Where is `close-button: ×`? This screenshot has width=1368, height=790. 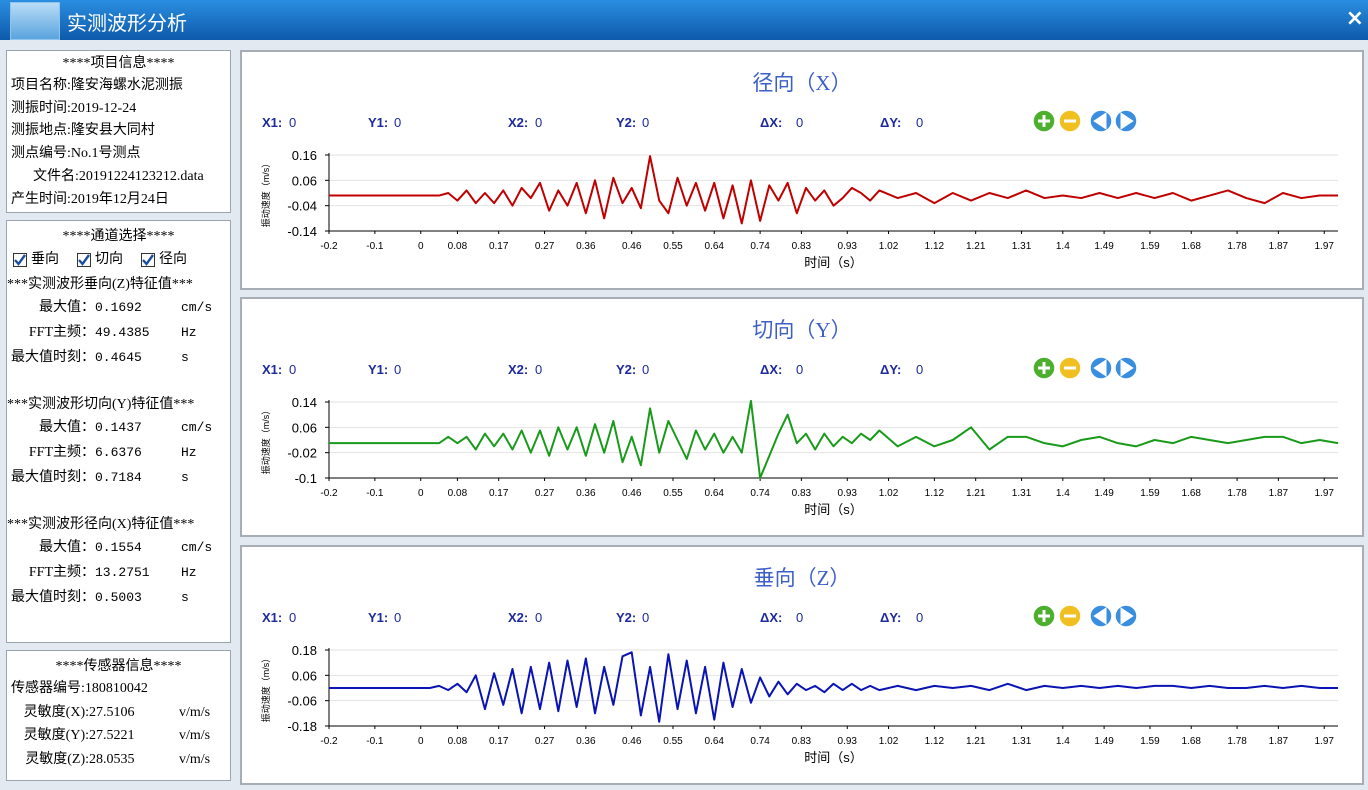 close-button: × is located at coordinates (1354, 18).